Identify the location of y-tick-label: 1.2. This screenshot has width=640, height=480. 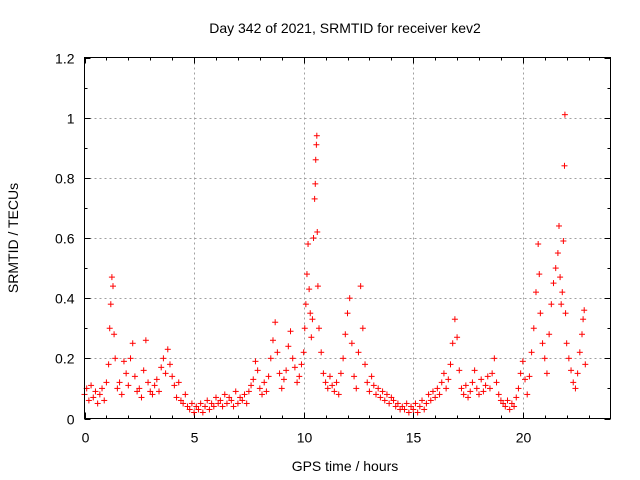
(65, 59).